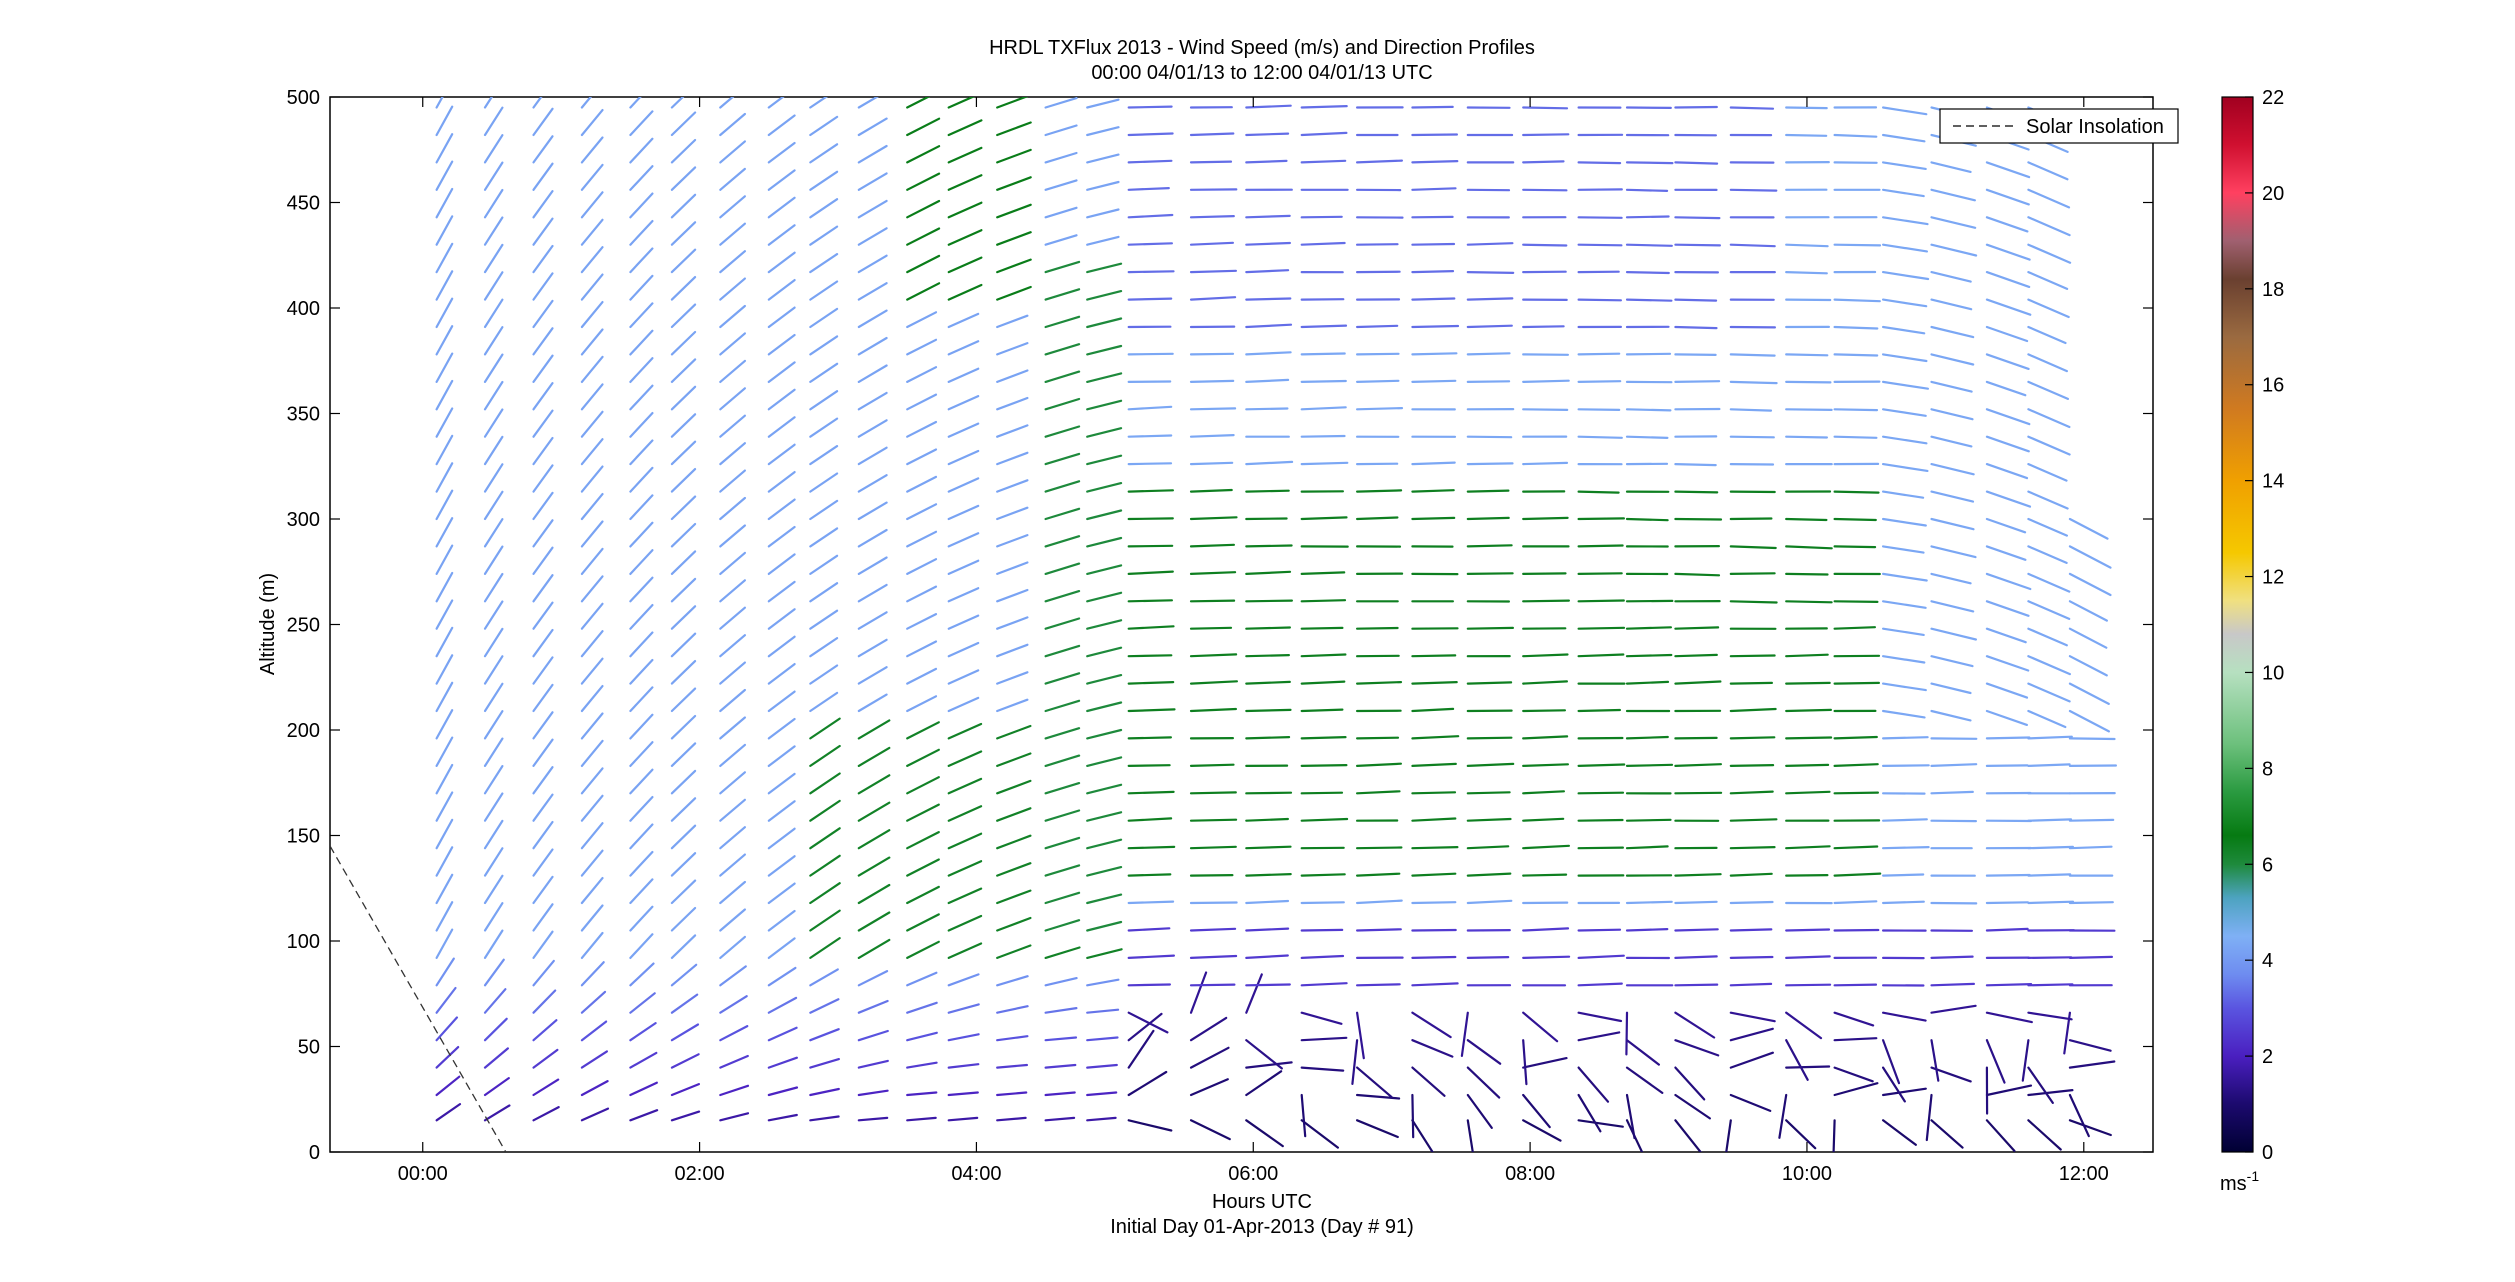 Image resolution: width=2515 pixels, height=1282 pixels. What do you see at coordinates (303, 415) in the screenshot?
I see `y-tick-label: 350` at bounding box center [303, 415].